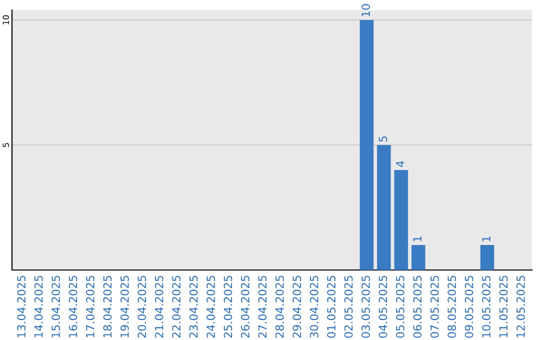 The height and width of the screenshot is (340, 540). Describe the element at coordinates (124, 307) in the screenshot. I see `x-tick-label: 19.04.2025` at that location.